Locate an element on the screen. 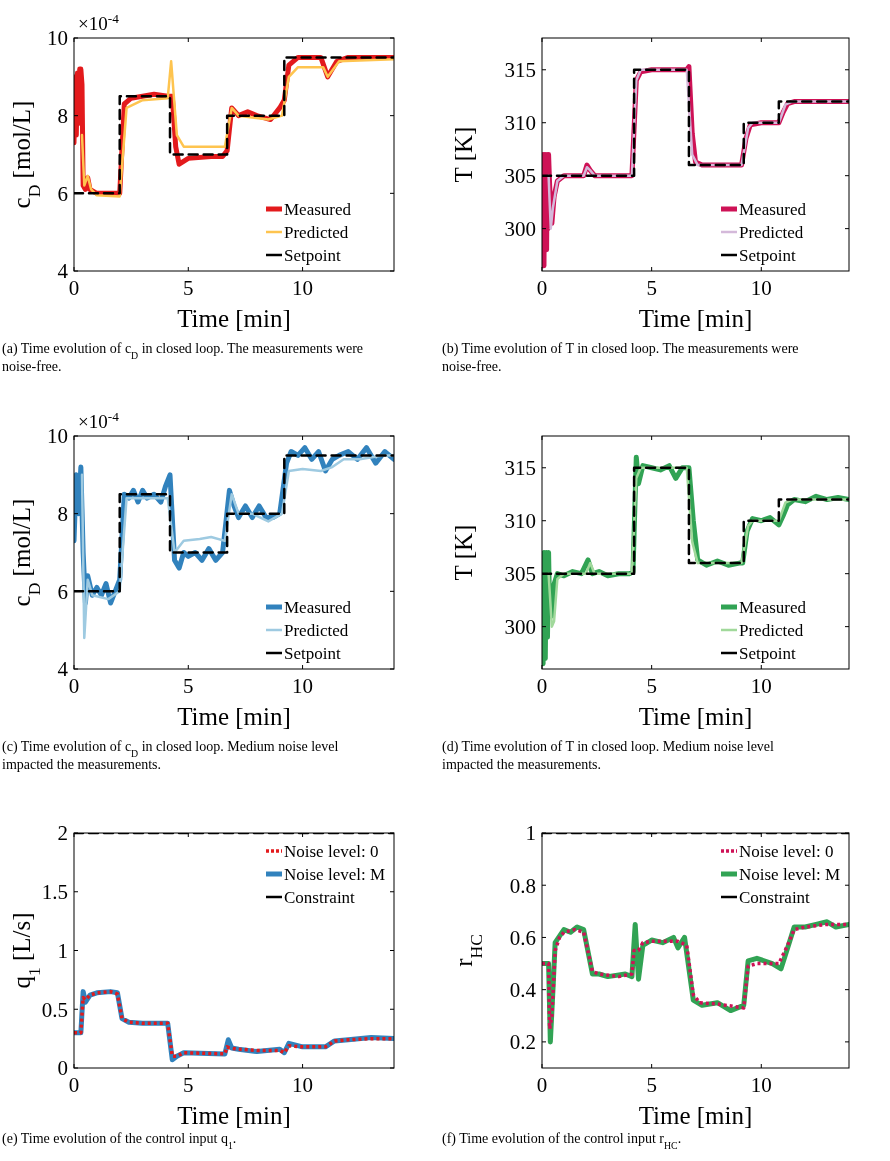 Image resolution: width=890 pixels, height=1161 pixels. text: (c) Time evolution of c$_{D}$ in closed loop. Medium noise level impacted the measurements. is located at coordinates (170, 755).